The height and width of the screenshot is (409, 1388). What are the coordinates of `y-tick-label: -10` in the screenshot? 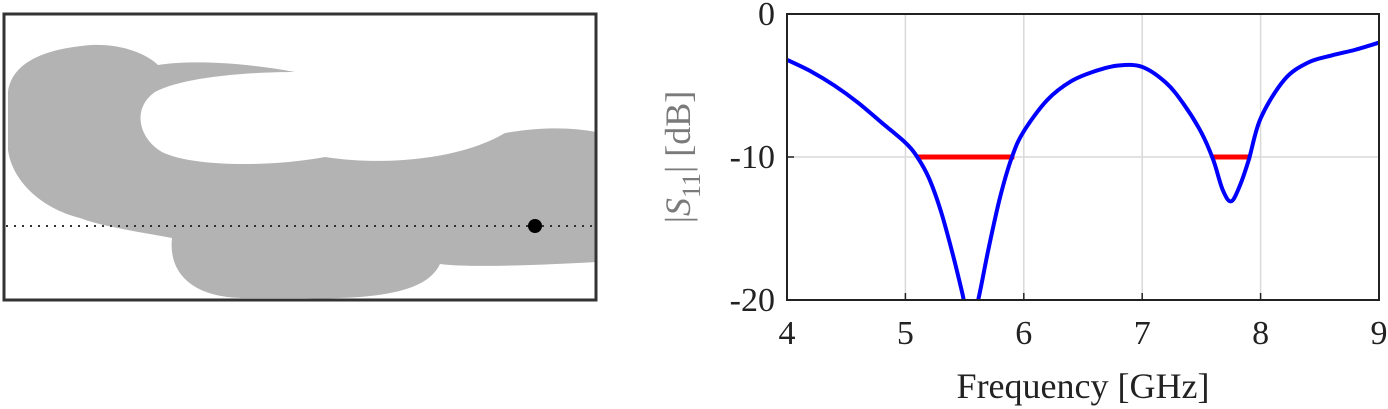 It's located at (752, 157).